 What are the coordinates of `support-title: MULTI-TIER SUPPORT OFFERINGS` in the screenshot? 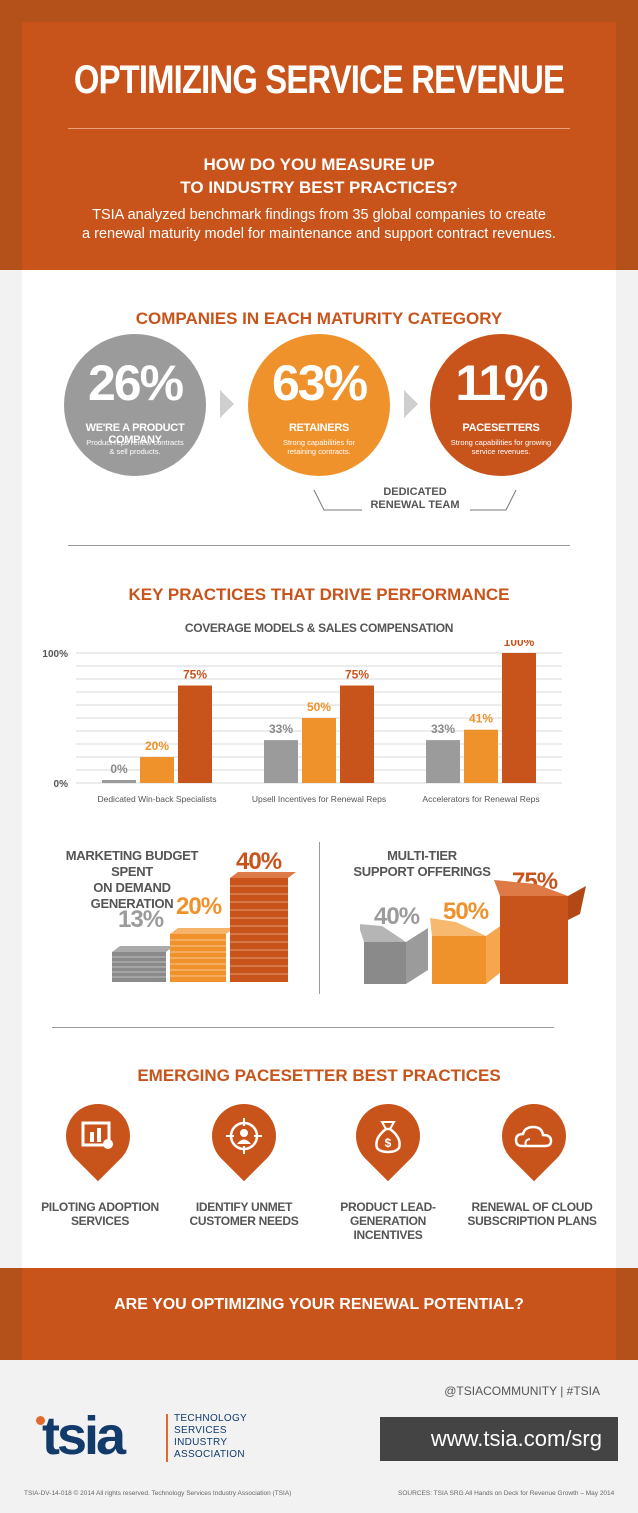 It's located at (422, 864).